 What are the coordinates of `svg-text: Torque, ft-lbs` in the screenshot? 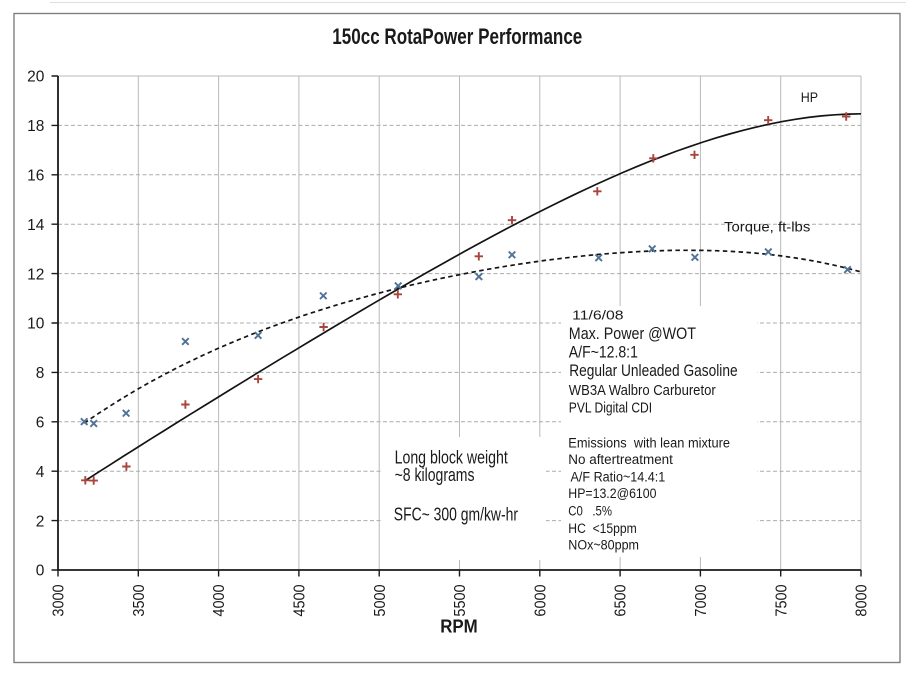 It's located at (767, 226).